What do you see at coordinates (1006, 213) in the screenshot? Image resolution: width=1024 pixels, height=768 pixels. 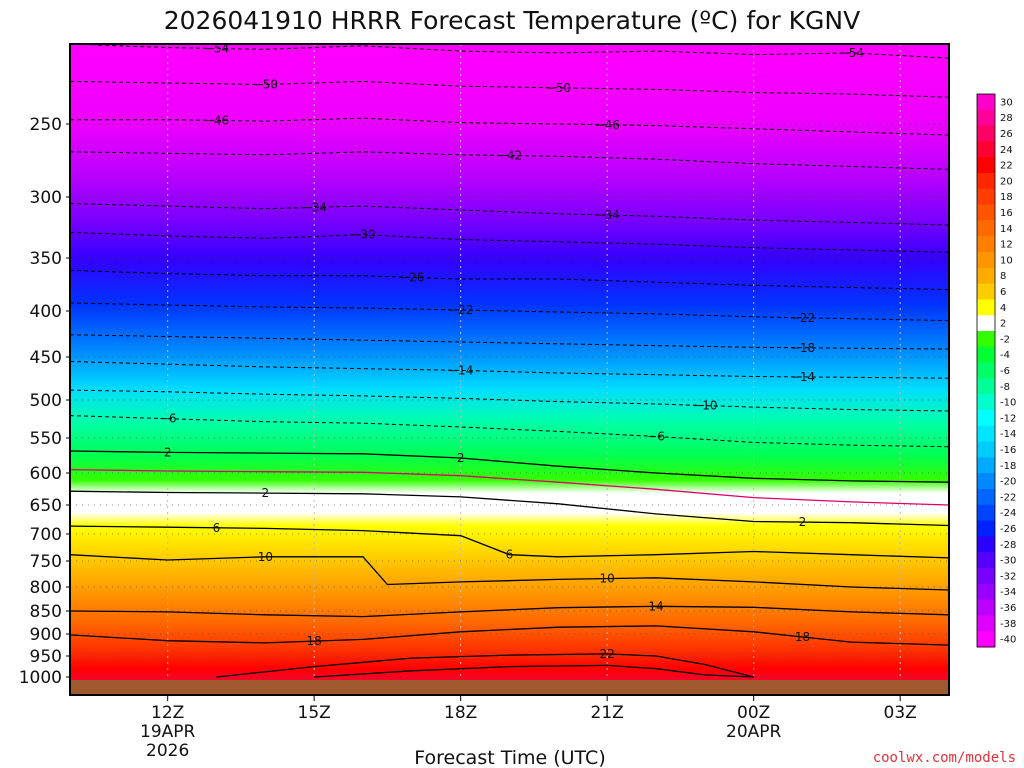 I see `colorbar-label: 16` at bounding box center [1006, 213].